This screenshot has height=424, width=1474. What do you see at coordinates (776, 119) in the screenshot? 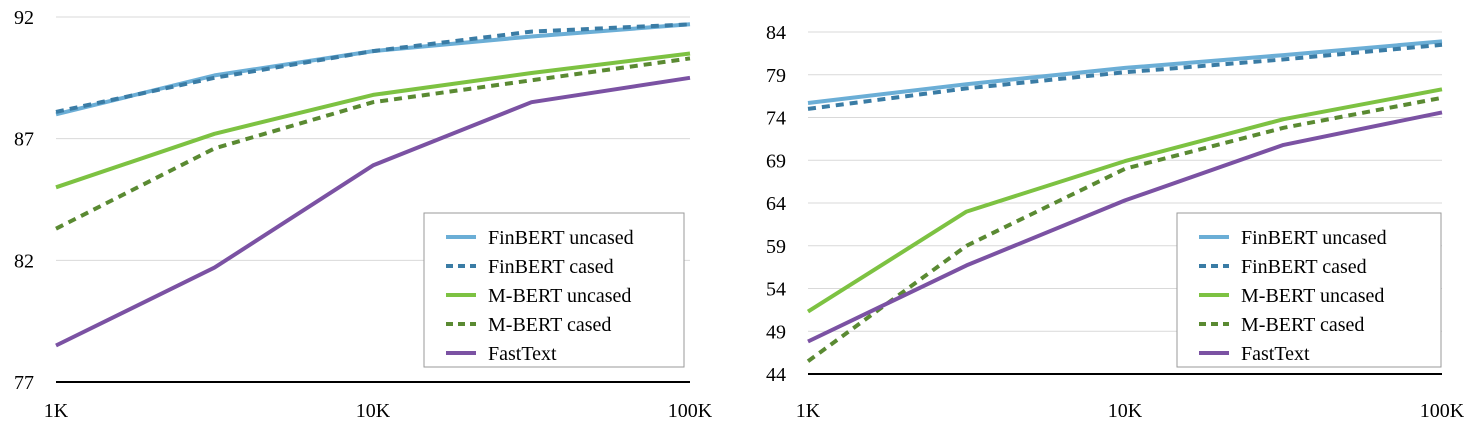
I see `y-tick-label: 74` at bounding box center [776, 119].